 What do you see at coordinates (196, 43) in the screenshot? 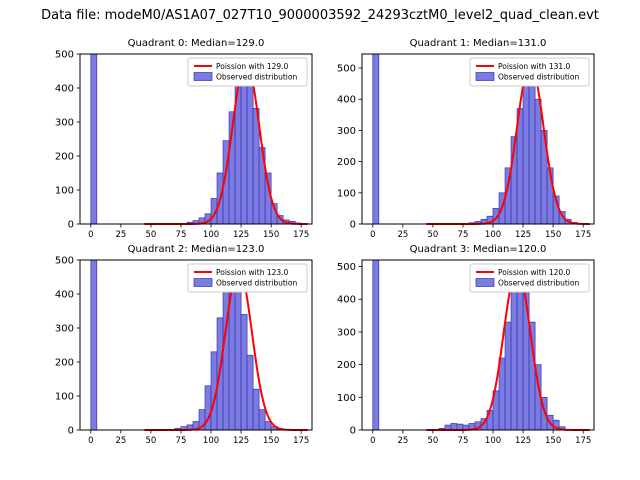
I see `subplot-title: Quadrant 0: Median=129.0` at bounding box center [196, 43].